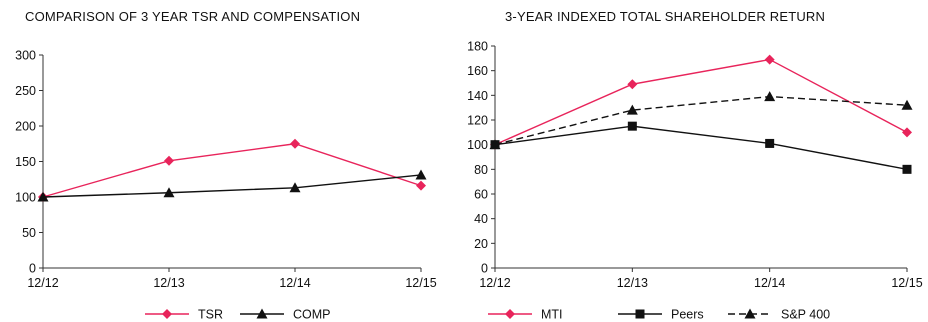 The height and width of the screenshot is (322, 928). Describe the element at coordinates (481, 244) in the screenshot. I see `y-tick-label: 20` at that location.